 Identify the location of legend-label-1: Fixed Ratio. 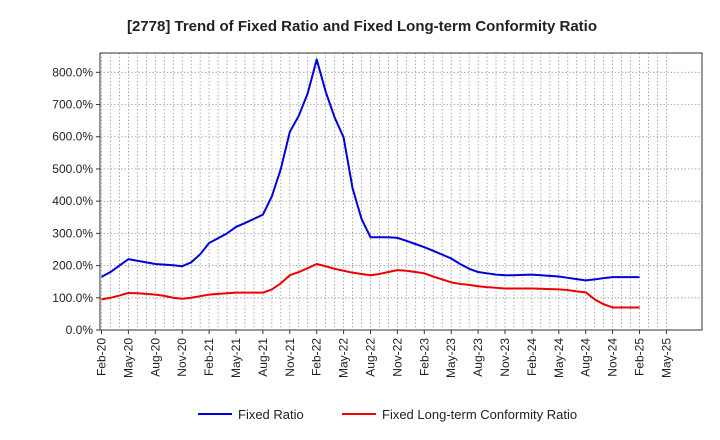
(271, 414).